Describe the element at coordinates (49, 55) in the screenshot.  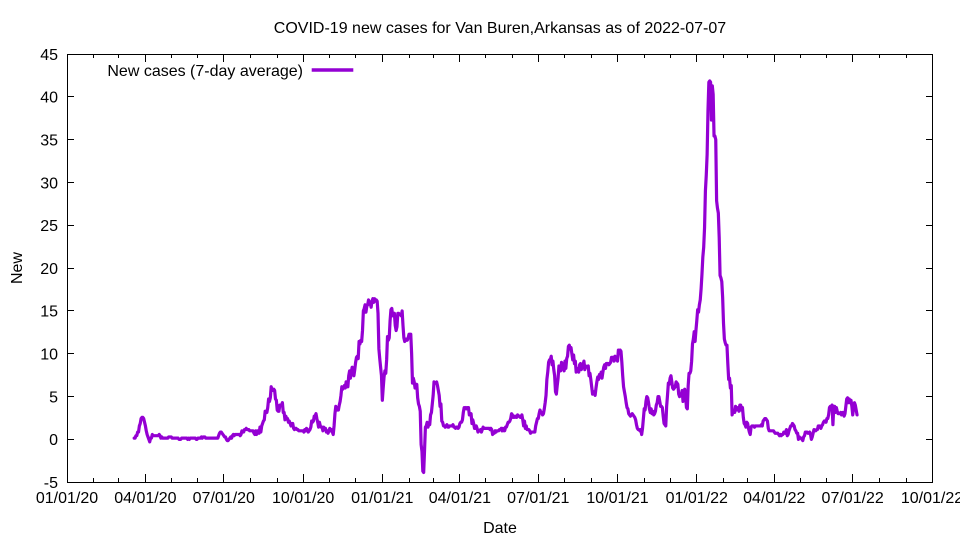
I see `svg-text: 45` at that location.